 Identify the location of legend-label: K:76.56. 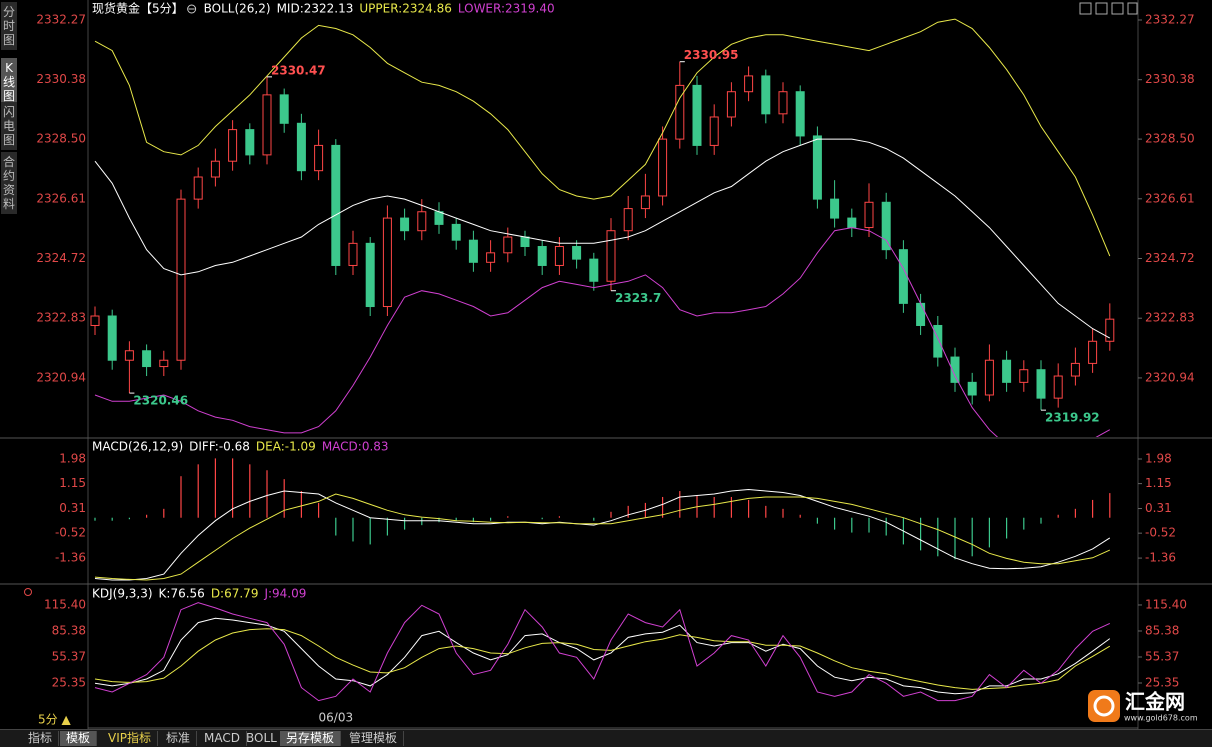
(182, 594).